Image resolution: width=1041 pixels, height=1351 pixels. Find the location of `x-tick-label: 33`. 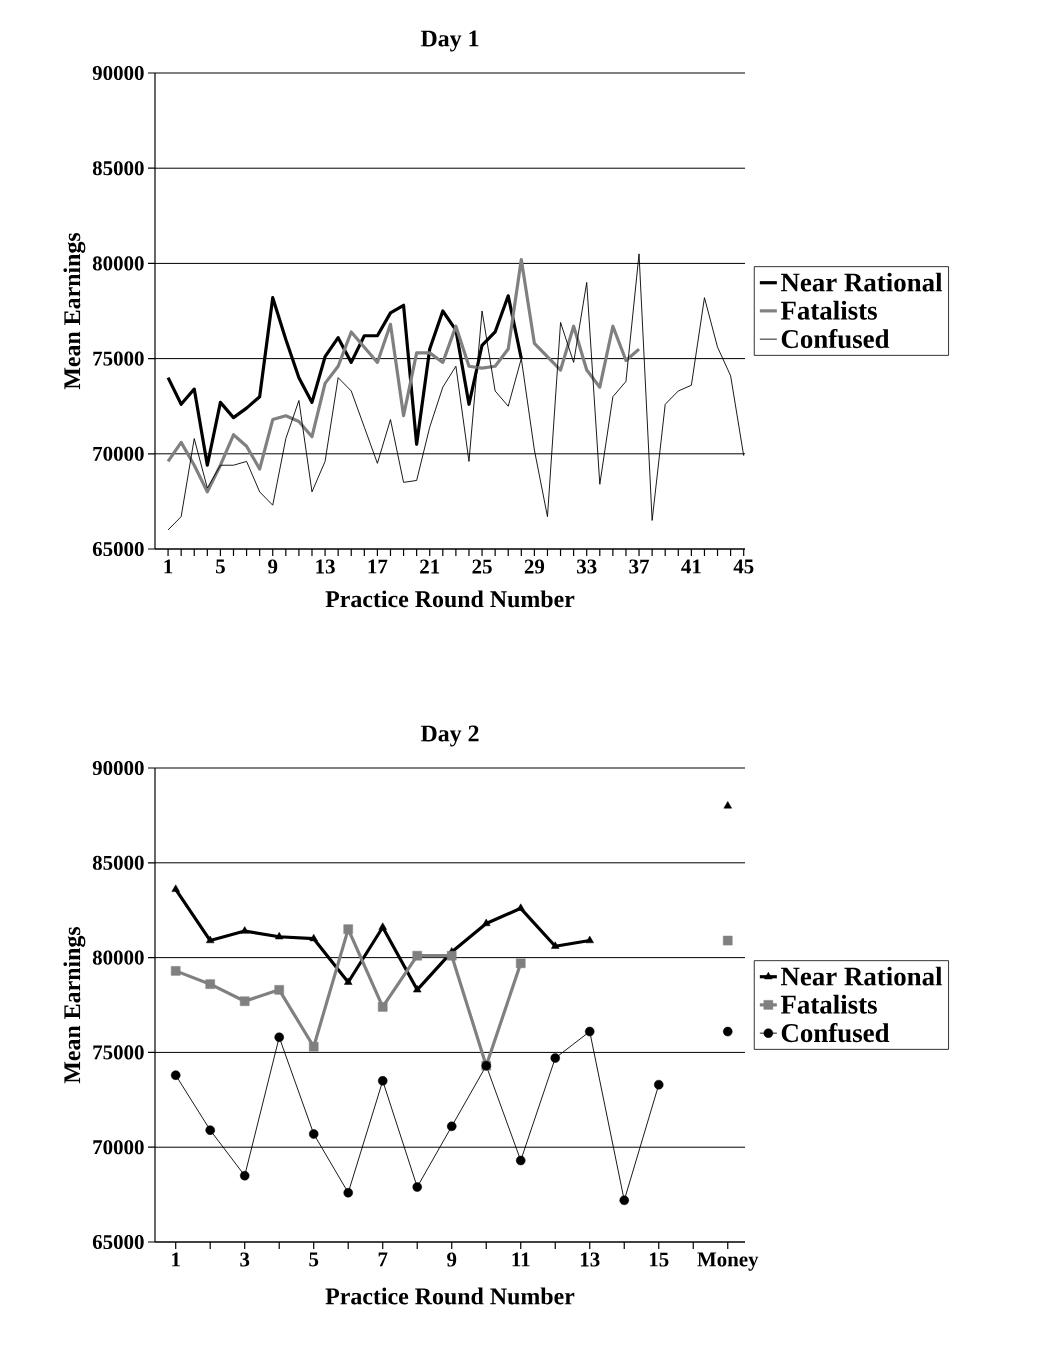

x-tick-label: 33 is located at coordinates (587, 566).